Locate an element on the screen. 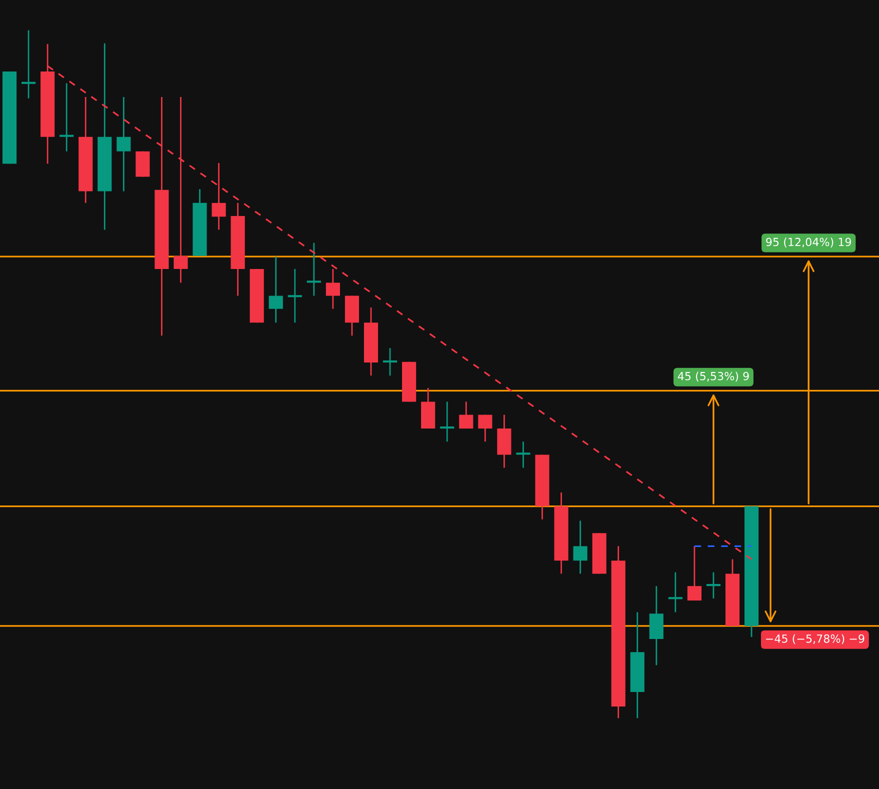  annotation: −45 (−5,78%) −9 is located at coordinates (815, 639).